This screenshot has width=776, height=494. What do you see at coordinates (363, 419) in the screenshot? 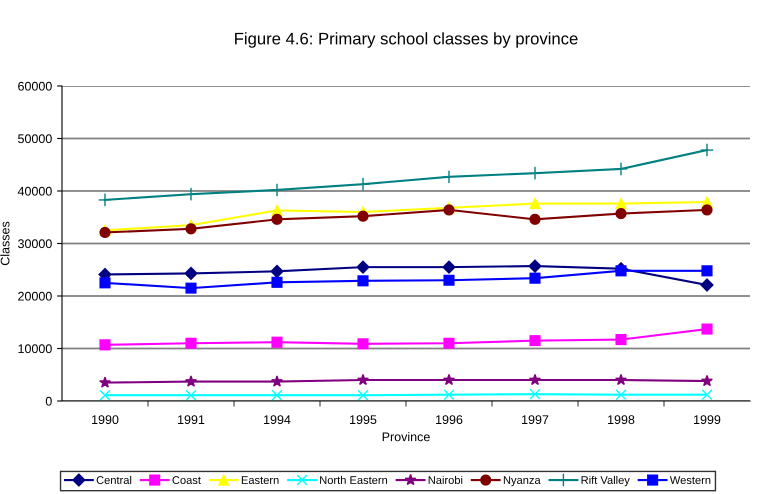
I see `x-tick-label: 1995` at bounding box center [363, 419].